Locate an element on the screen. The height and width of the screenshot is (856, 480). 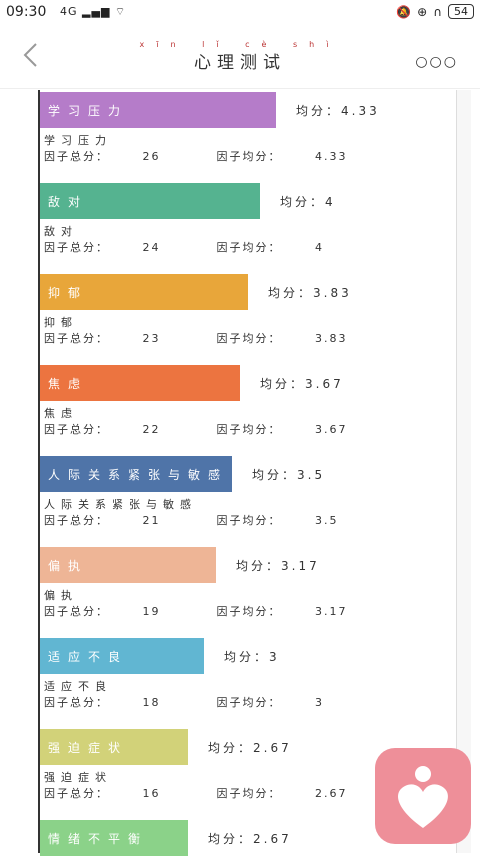
factor-sublabel: 焦虑 is located at coordinates (61, 413).